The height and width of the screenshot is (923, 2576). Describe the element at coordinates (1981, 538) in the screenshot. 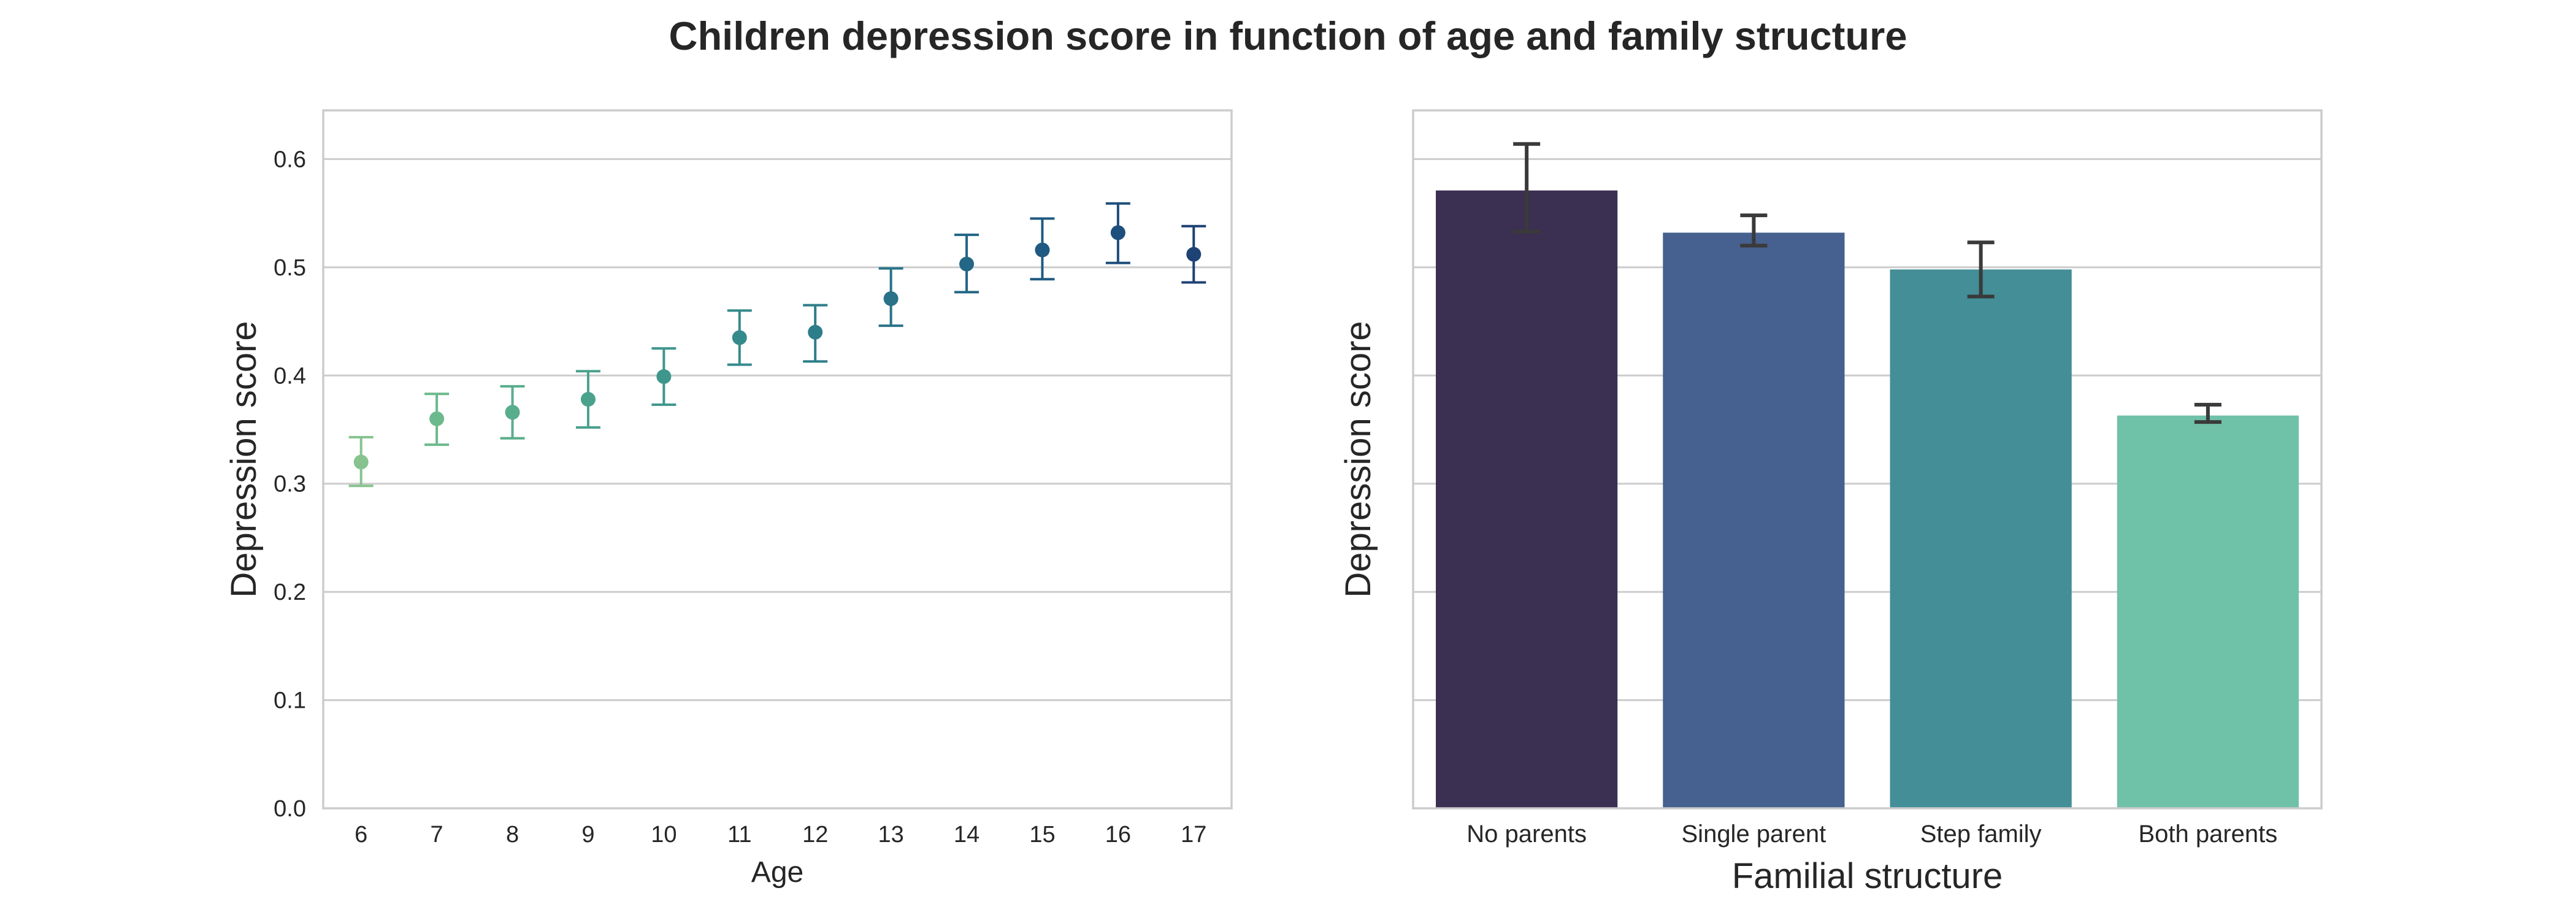

I see `panel2-bar-step-family` at that location.